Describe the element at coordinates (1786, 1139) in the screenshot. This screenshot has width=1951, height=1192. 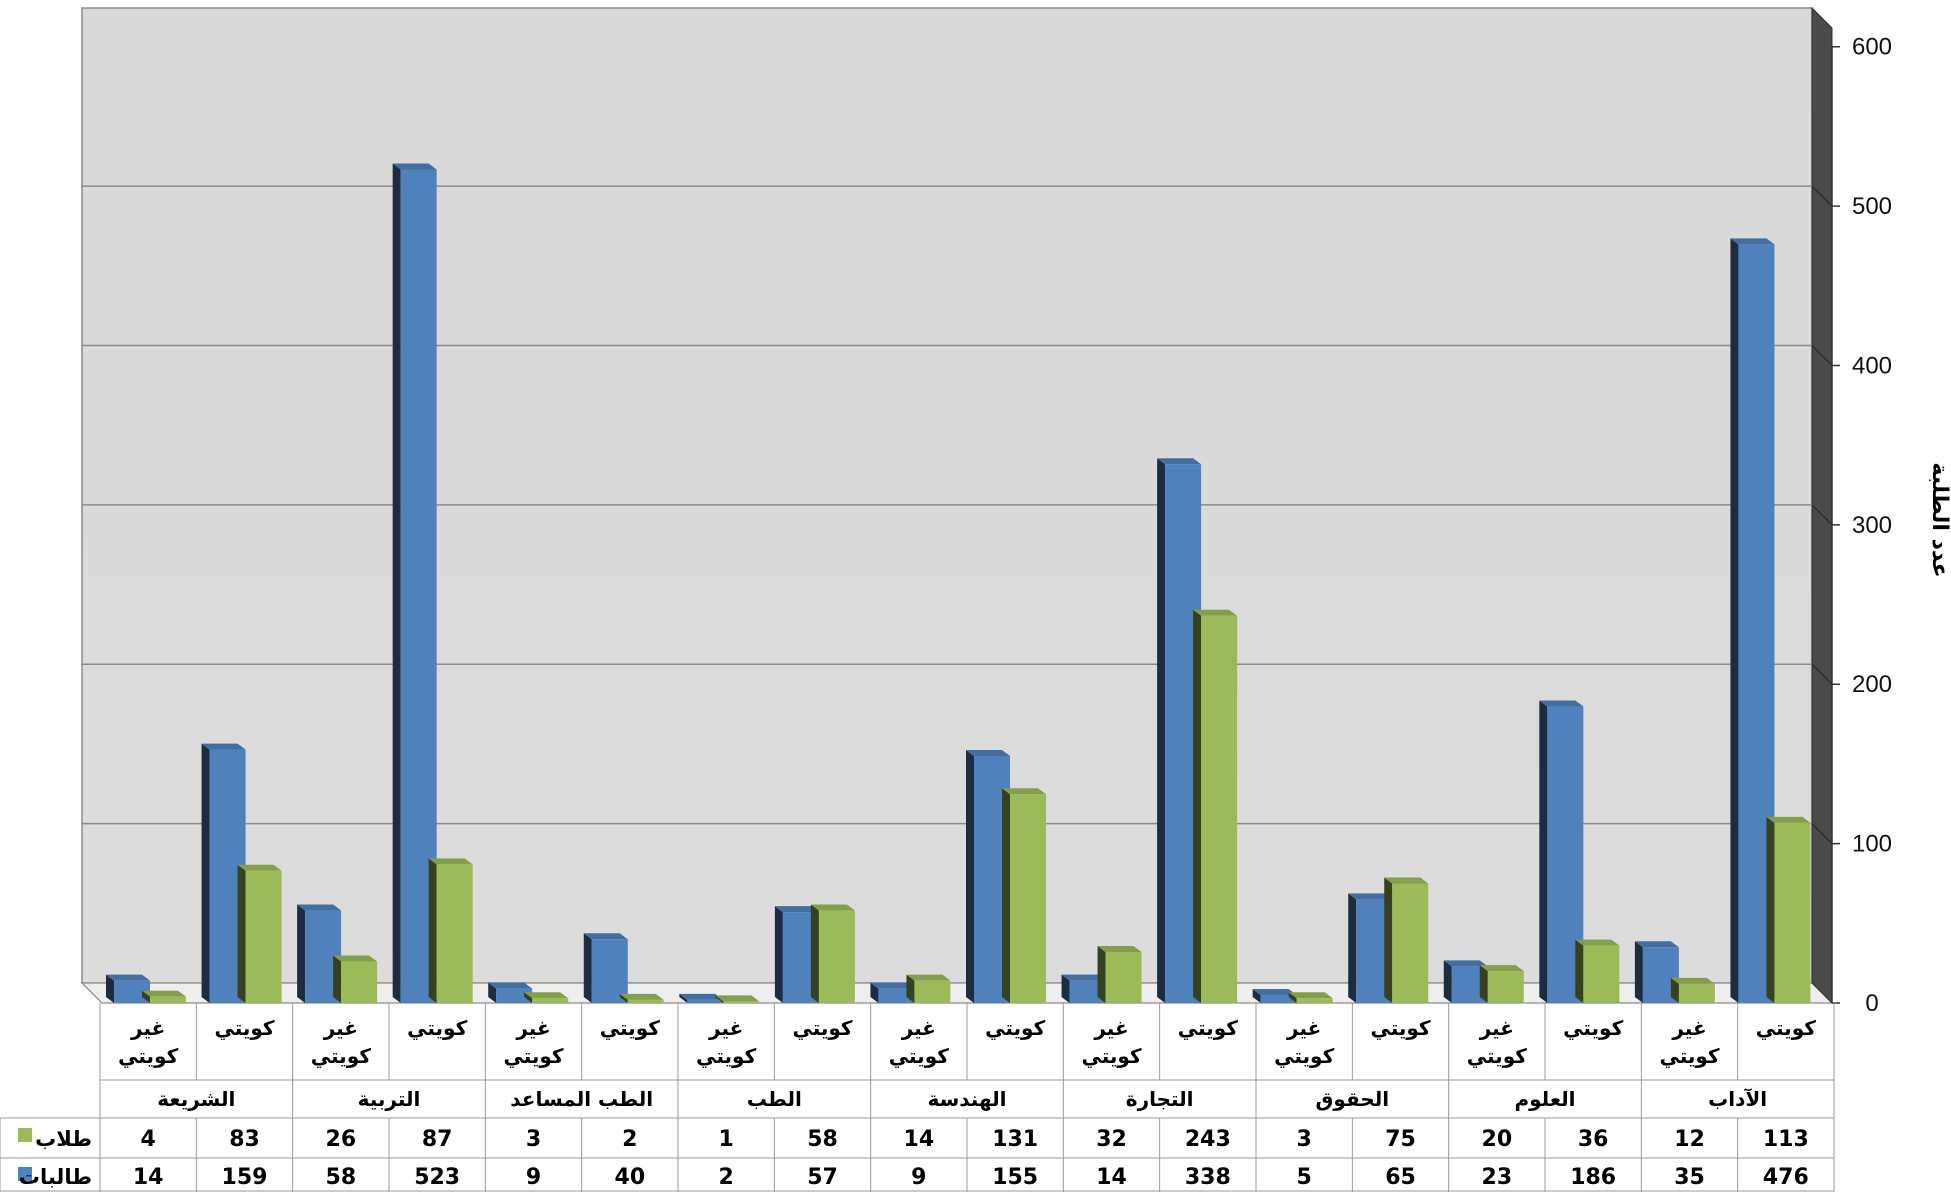
I see `value-s1: 113` at that location.